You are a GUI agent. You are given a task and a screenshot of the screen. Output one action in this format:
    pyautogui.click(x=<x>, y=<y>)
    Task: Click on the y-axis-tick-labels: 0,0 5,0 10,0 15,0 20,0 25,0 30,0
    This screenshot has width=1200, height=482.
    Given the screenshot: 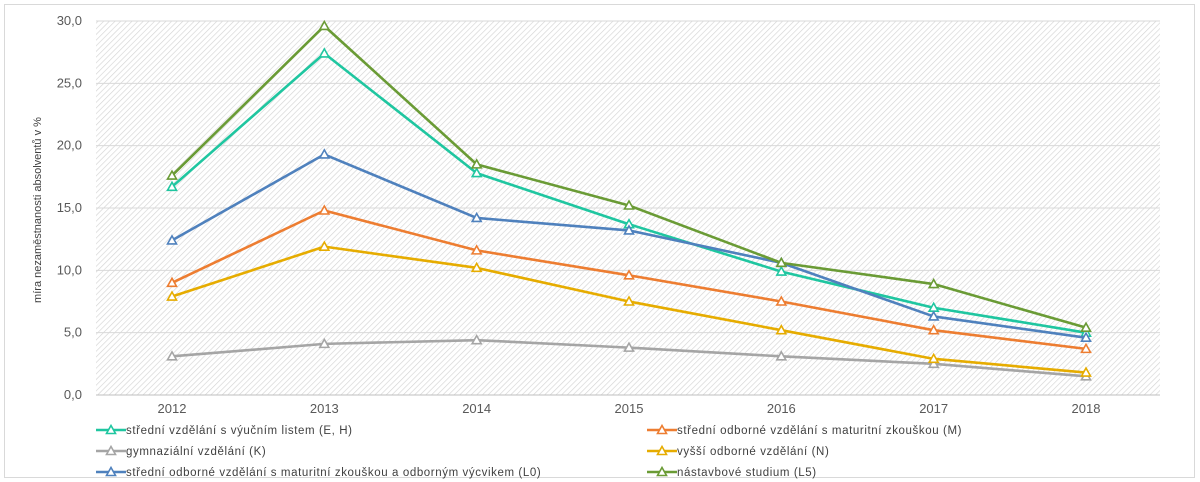 What is the action you would take?
    pyautogui.click(x=69, y=207)
    